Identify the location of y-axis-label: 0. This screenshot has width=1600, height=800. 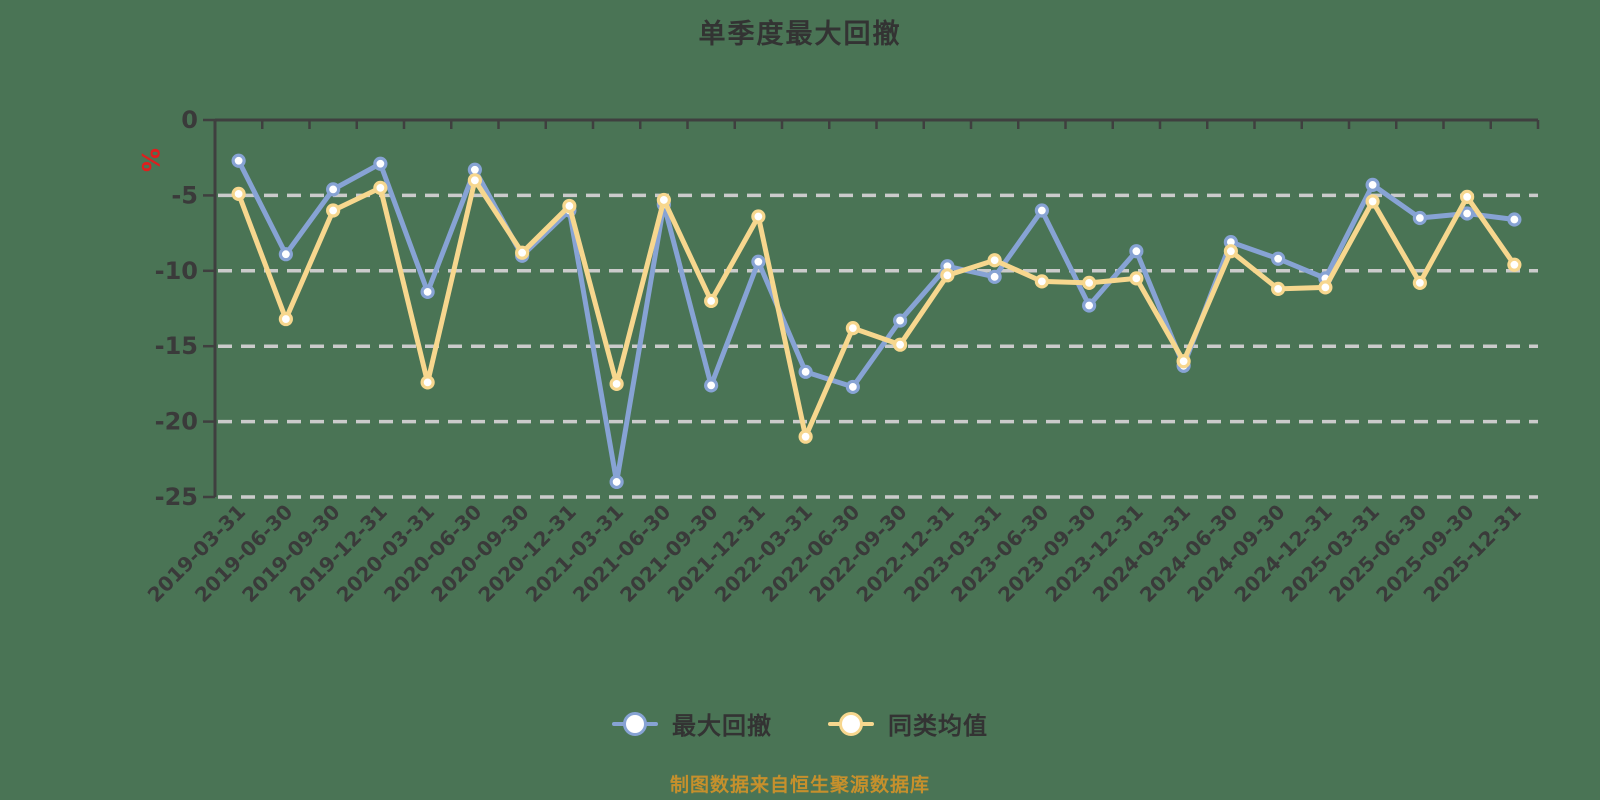
(189, 120).